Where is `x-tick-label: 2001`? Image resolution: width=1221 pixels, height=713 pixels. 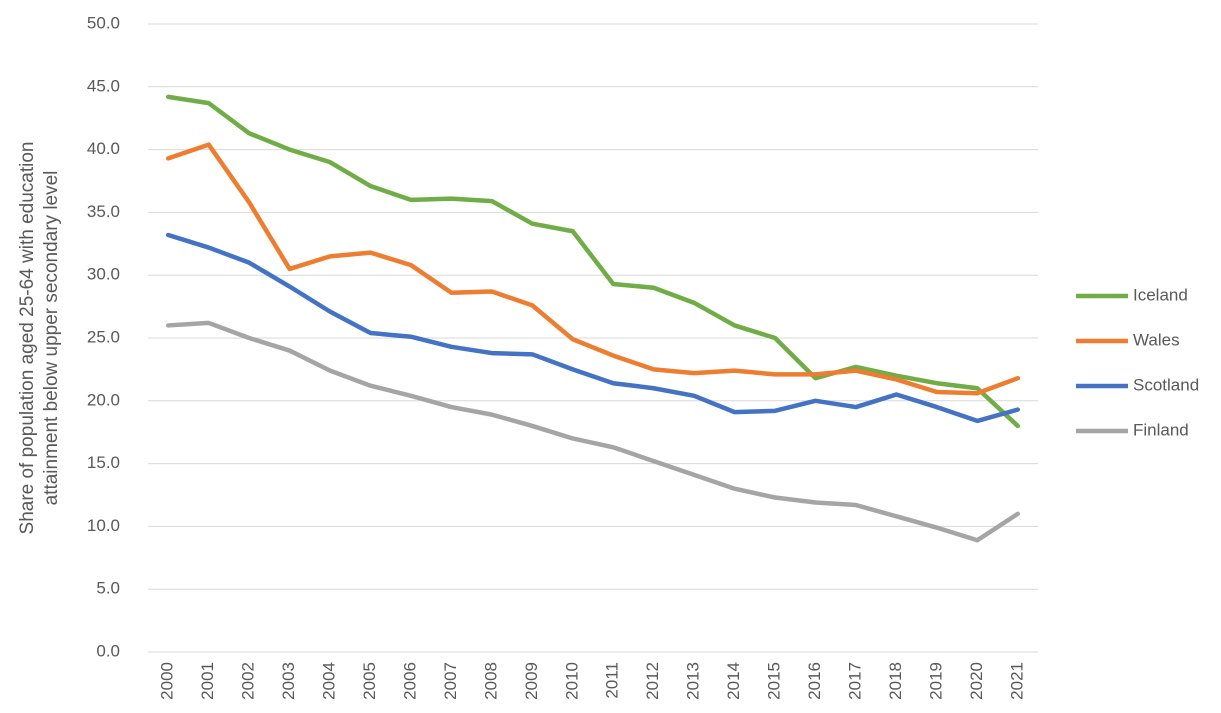
x-tick-label: 2001 is located at coordinates (207, 681).